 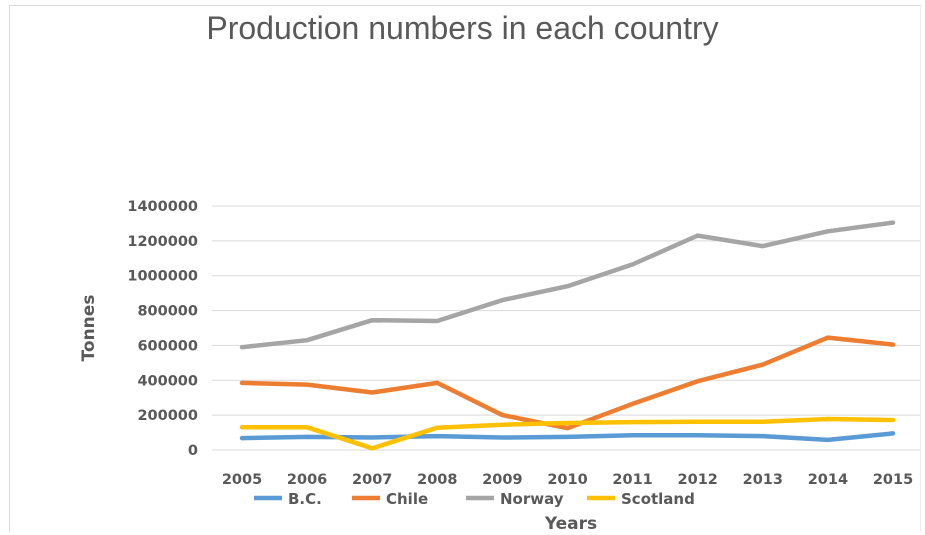 What do you see at coordinates (162, 277) in the screenshot?
I see `y-tick-label: 1000000` at bounding box center [162, 277].